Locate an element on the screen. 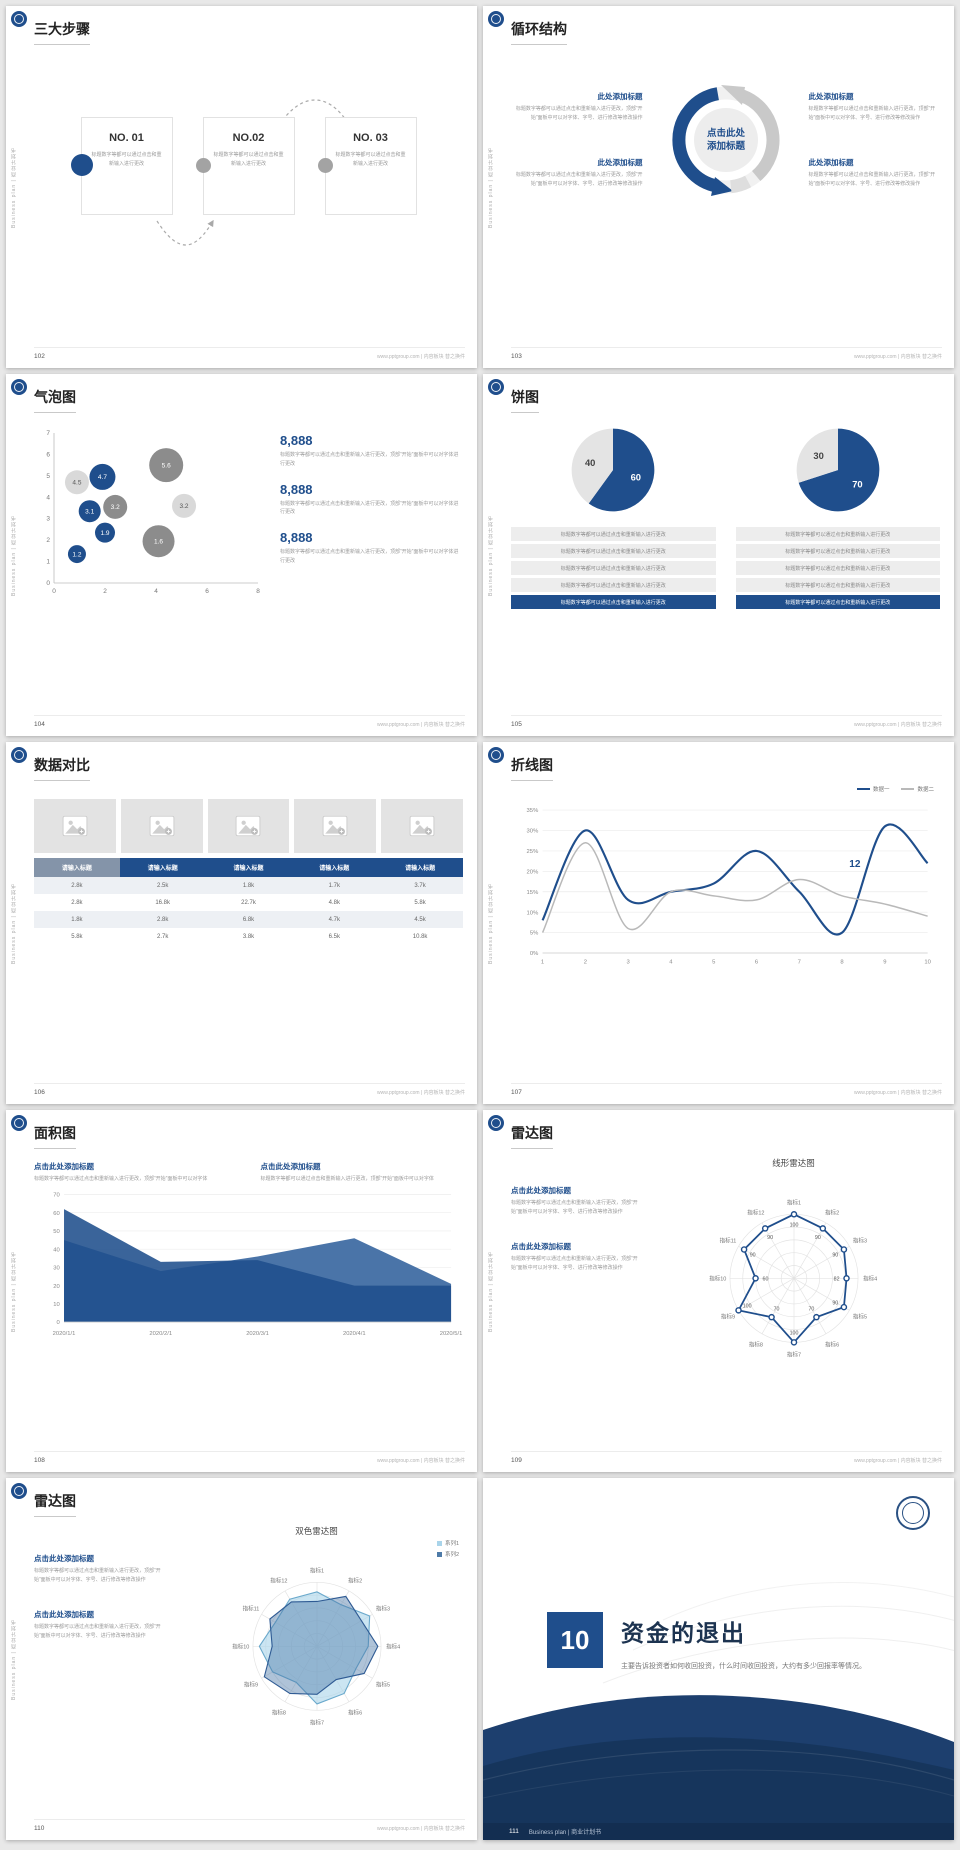 The image size is (960, 1850). legend-item: 系列1 is located at coordinates (447, 1543).